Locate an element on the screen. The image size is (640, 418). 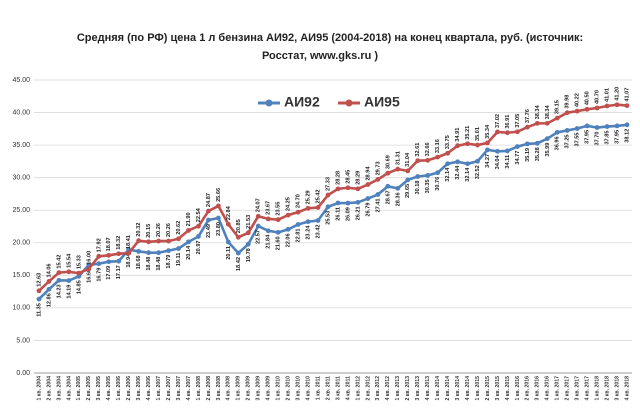
data-label: 27.33 is located at coordinates (329, 184).